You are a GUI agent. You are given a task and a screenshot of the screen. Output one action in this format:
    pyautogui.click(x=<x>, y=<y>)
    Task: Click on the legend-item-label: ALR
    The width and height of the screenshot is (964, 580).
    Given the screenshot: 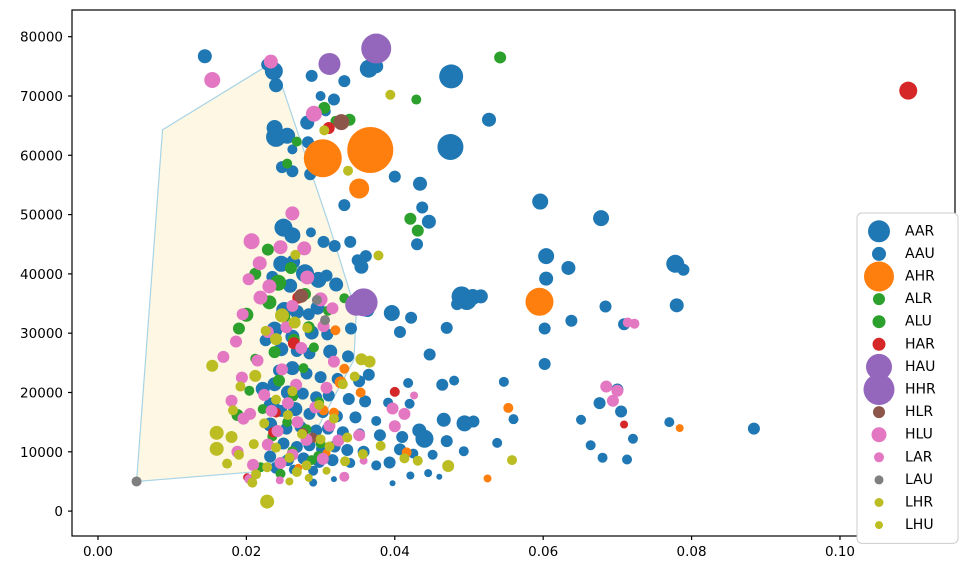 What is the action you would take?
    pyautogui.click(x=918, y=299)
    